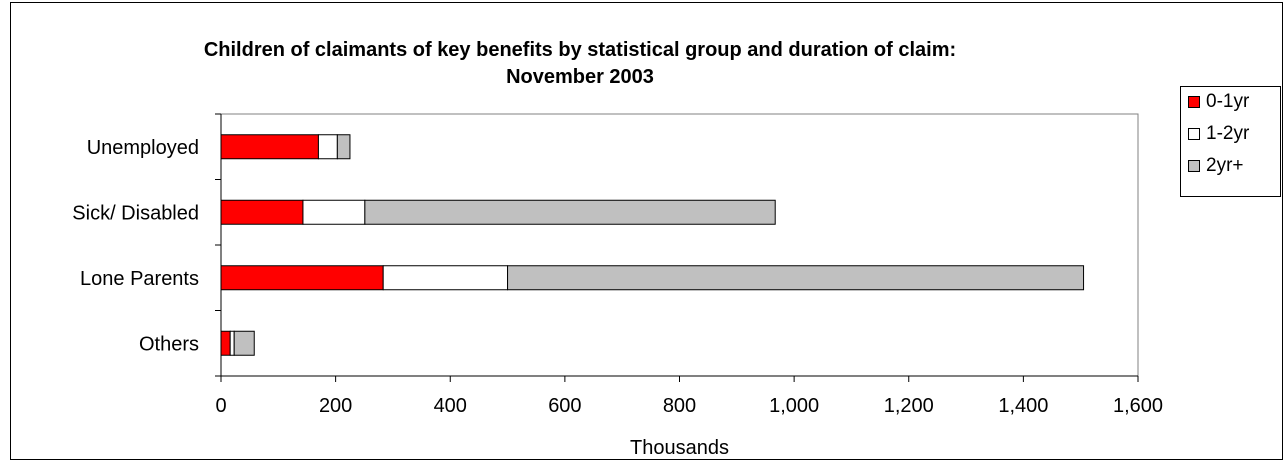  I want to click on bar-lone-parents-2yr, so click(796, 278).